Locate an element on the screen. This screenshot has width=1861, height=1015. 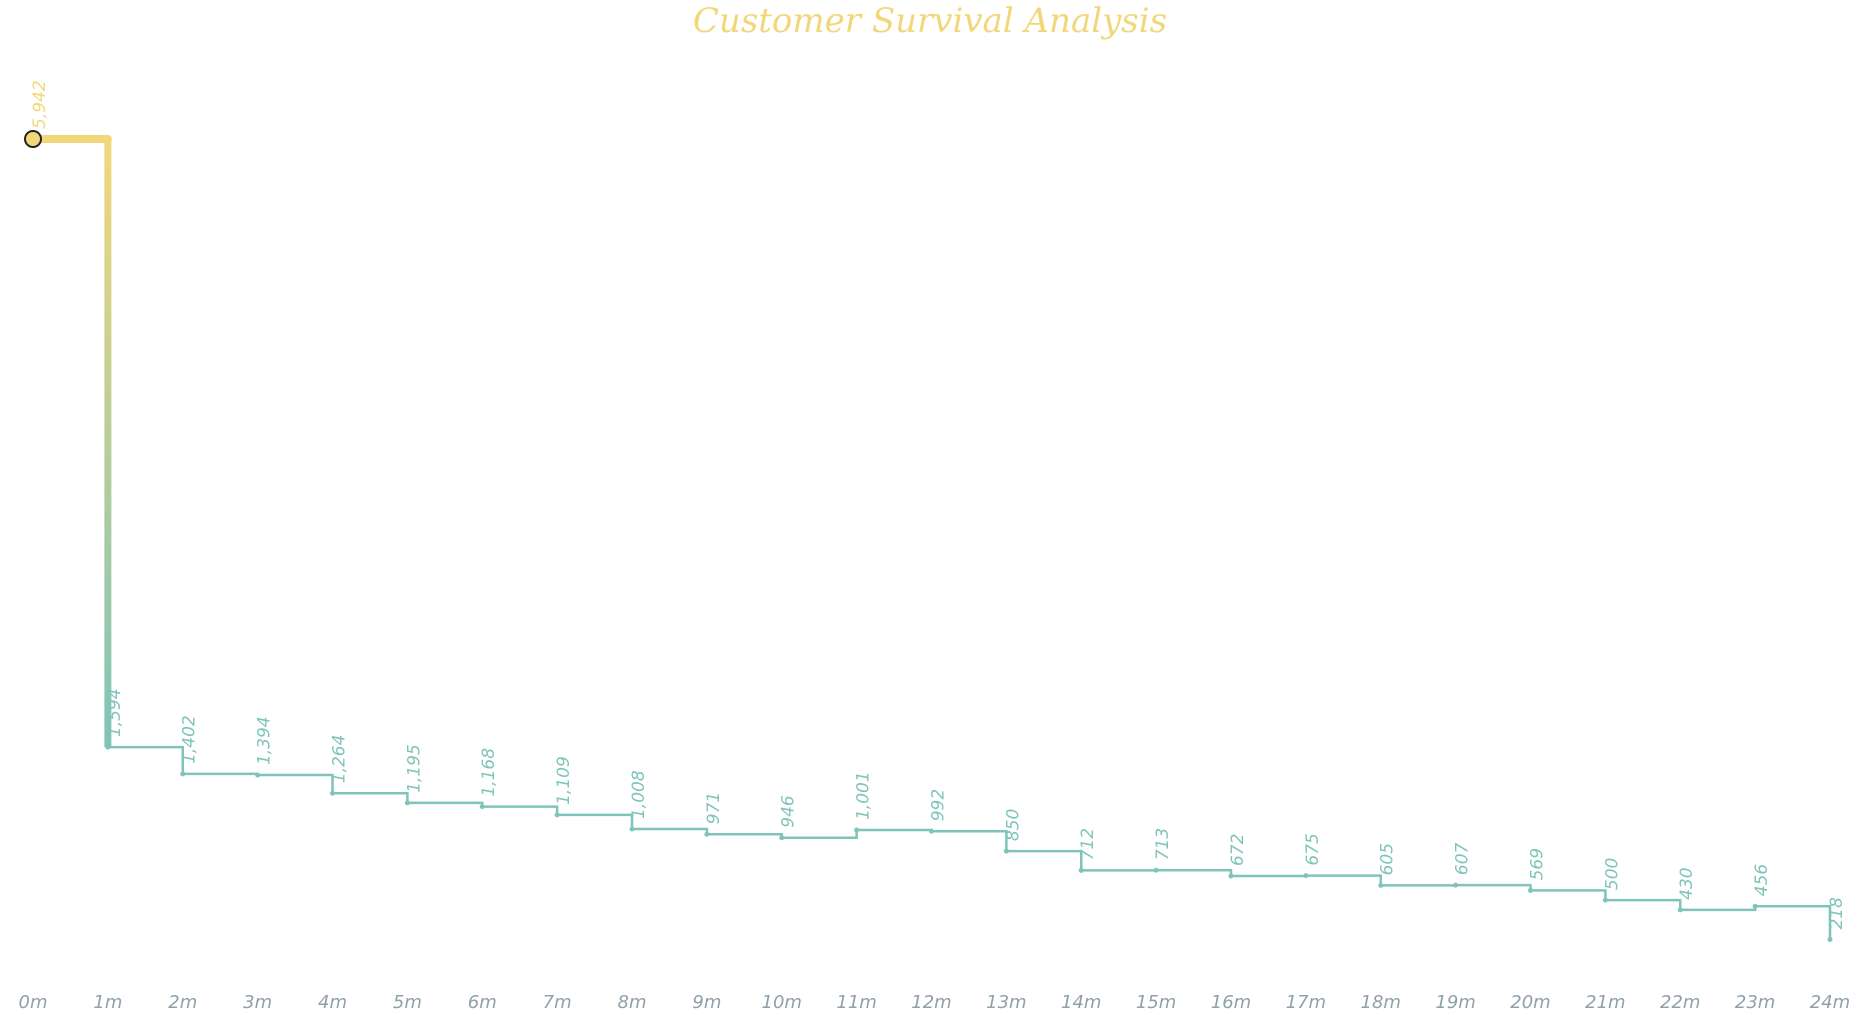
data-label-3: 1,394 is located at coordinates (265, 740).